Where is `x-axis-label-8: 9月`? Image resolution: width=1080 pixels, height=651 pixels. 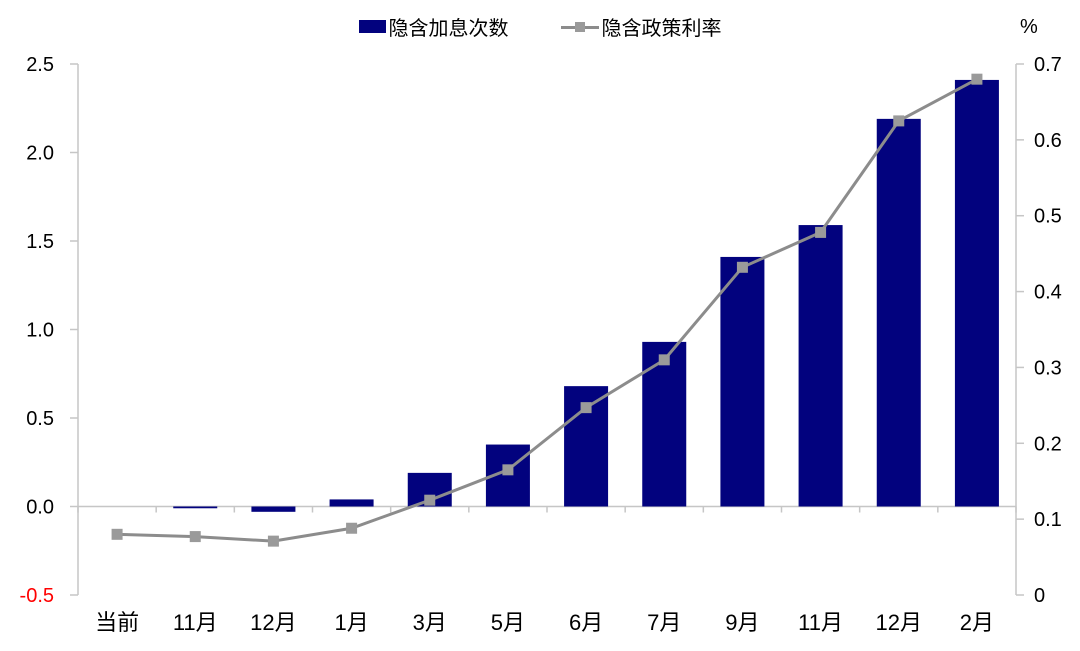 x-axis-label-8: 9月 is located at coordinates (742, 622).